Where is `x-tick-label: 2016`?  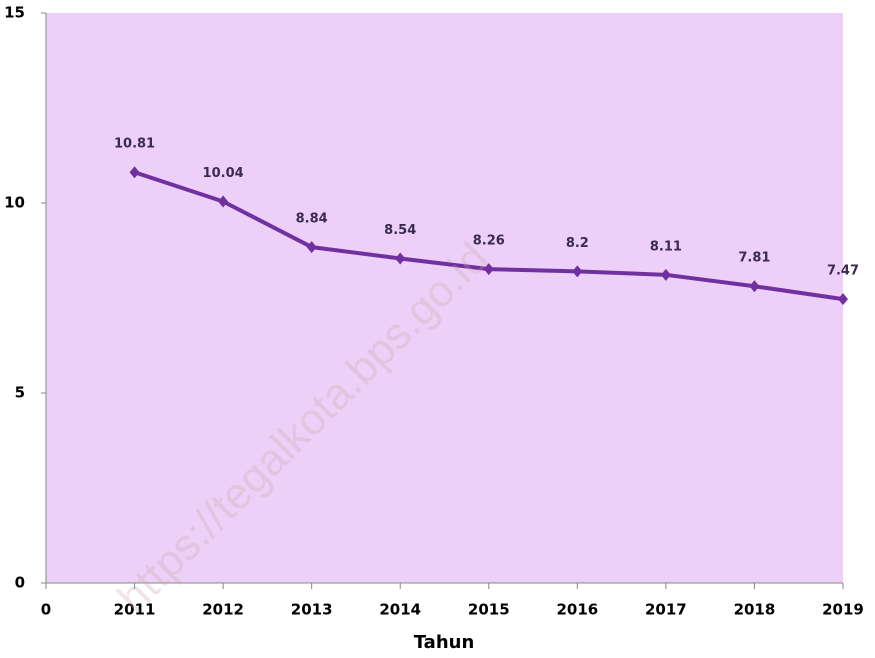 x-tick-label: 2016 is located at coordinates (577, 610).